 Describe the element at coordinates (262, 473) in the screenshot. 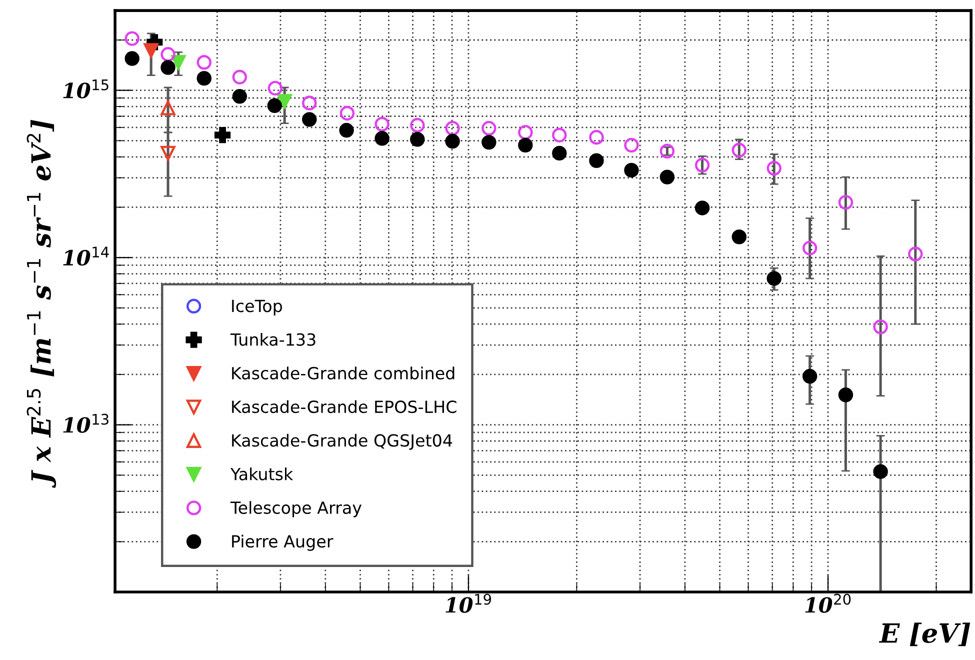

I see `legend-label: Yakutsk` at that location.